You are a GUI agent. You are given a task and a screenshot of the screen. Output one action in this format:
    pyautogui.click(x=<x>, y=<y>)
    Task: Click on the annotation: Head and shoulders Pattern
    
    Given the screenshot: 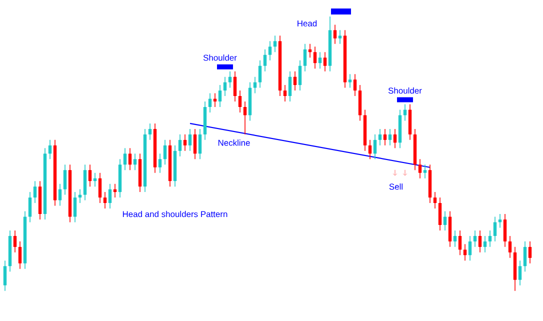 What is the action you would take?
    pyautogui.click(x=175, y=214)
    